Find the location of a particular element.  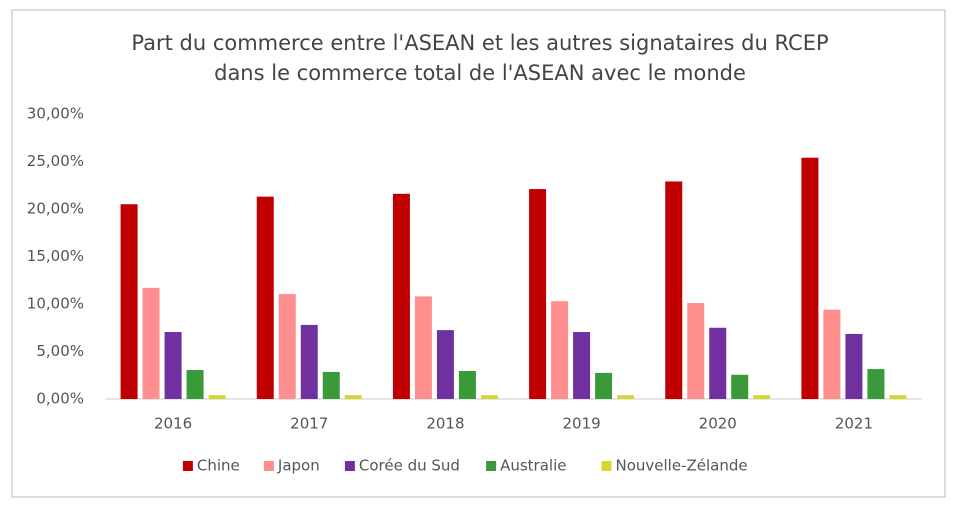

x-tick-label: 2021 is located at coordinates (854, 424).